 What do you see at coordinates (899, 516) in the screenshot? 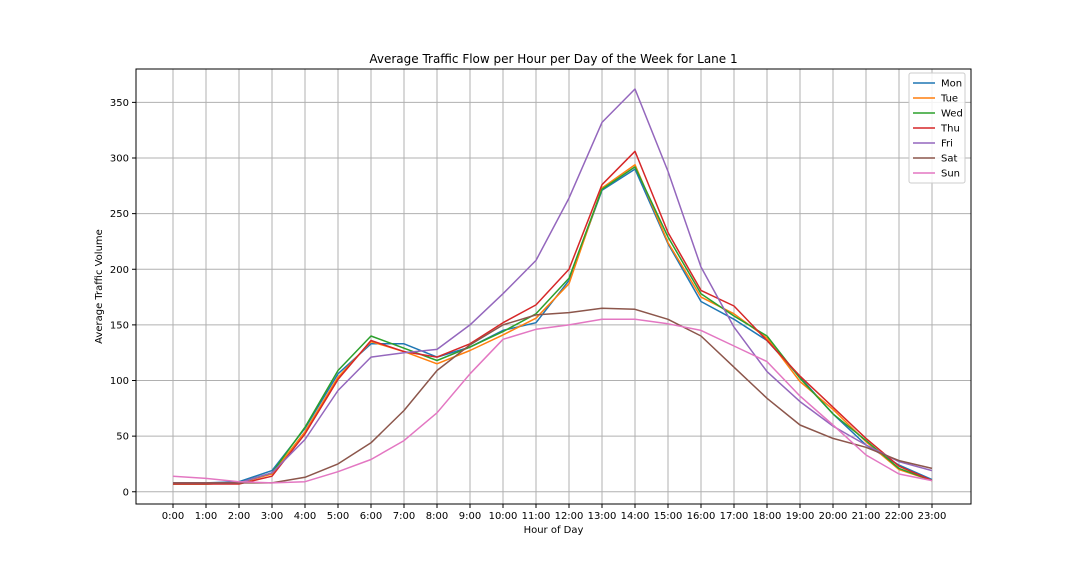
I see `x-tick-label: 22:00` at bounding box center [899, 516].